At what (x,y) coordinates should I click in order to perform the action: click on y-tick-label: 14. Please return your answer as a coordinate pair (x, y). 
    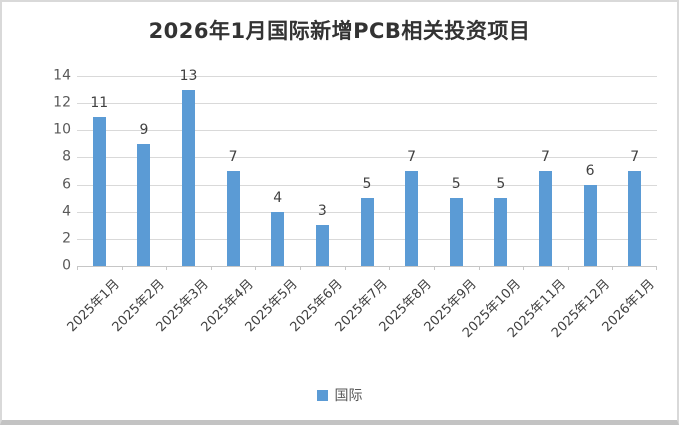
    Looking at the image, I should click on (62, 75).